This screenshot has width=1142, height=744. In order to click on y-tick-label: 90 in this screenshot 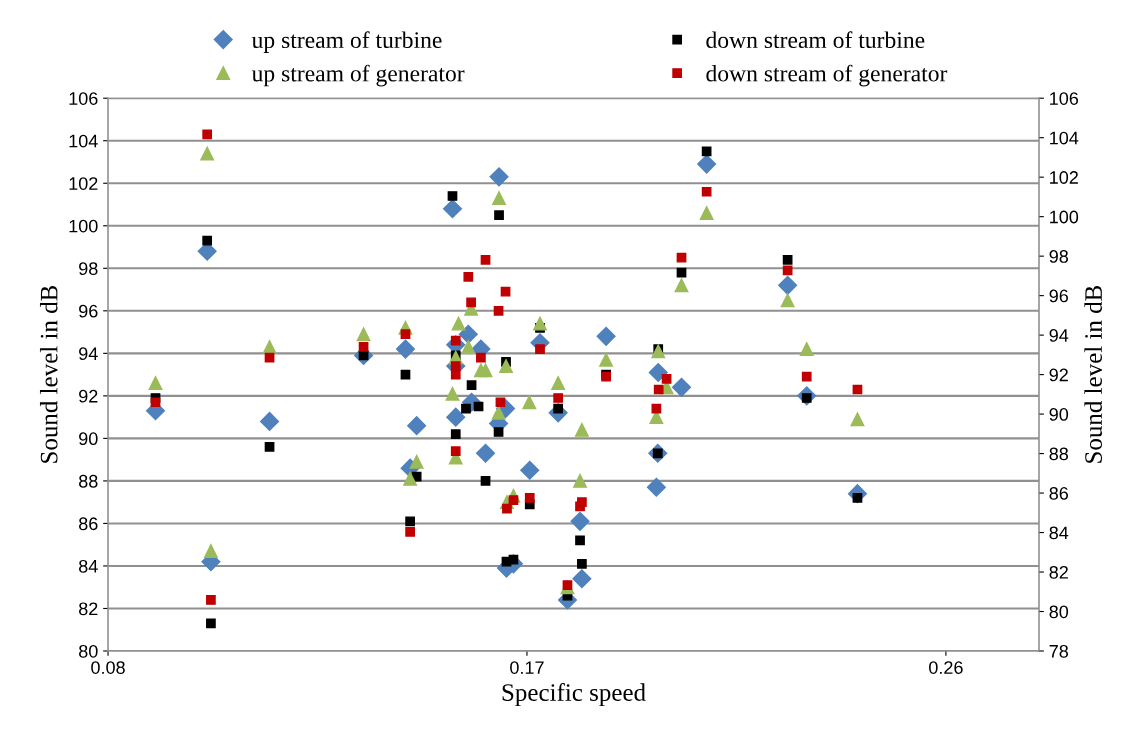, I will do `click(88, 439)`.